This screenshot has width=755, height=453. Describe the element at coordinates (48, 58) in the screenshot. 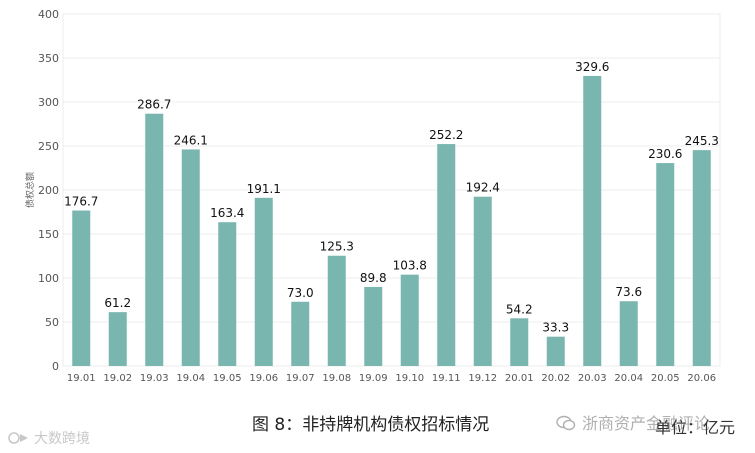

I see `y-tick-label: 350` at that location.